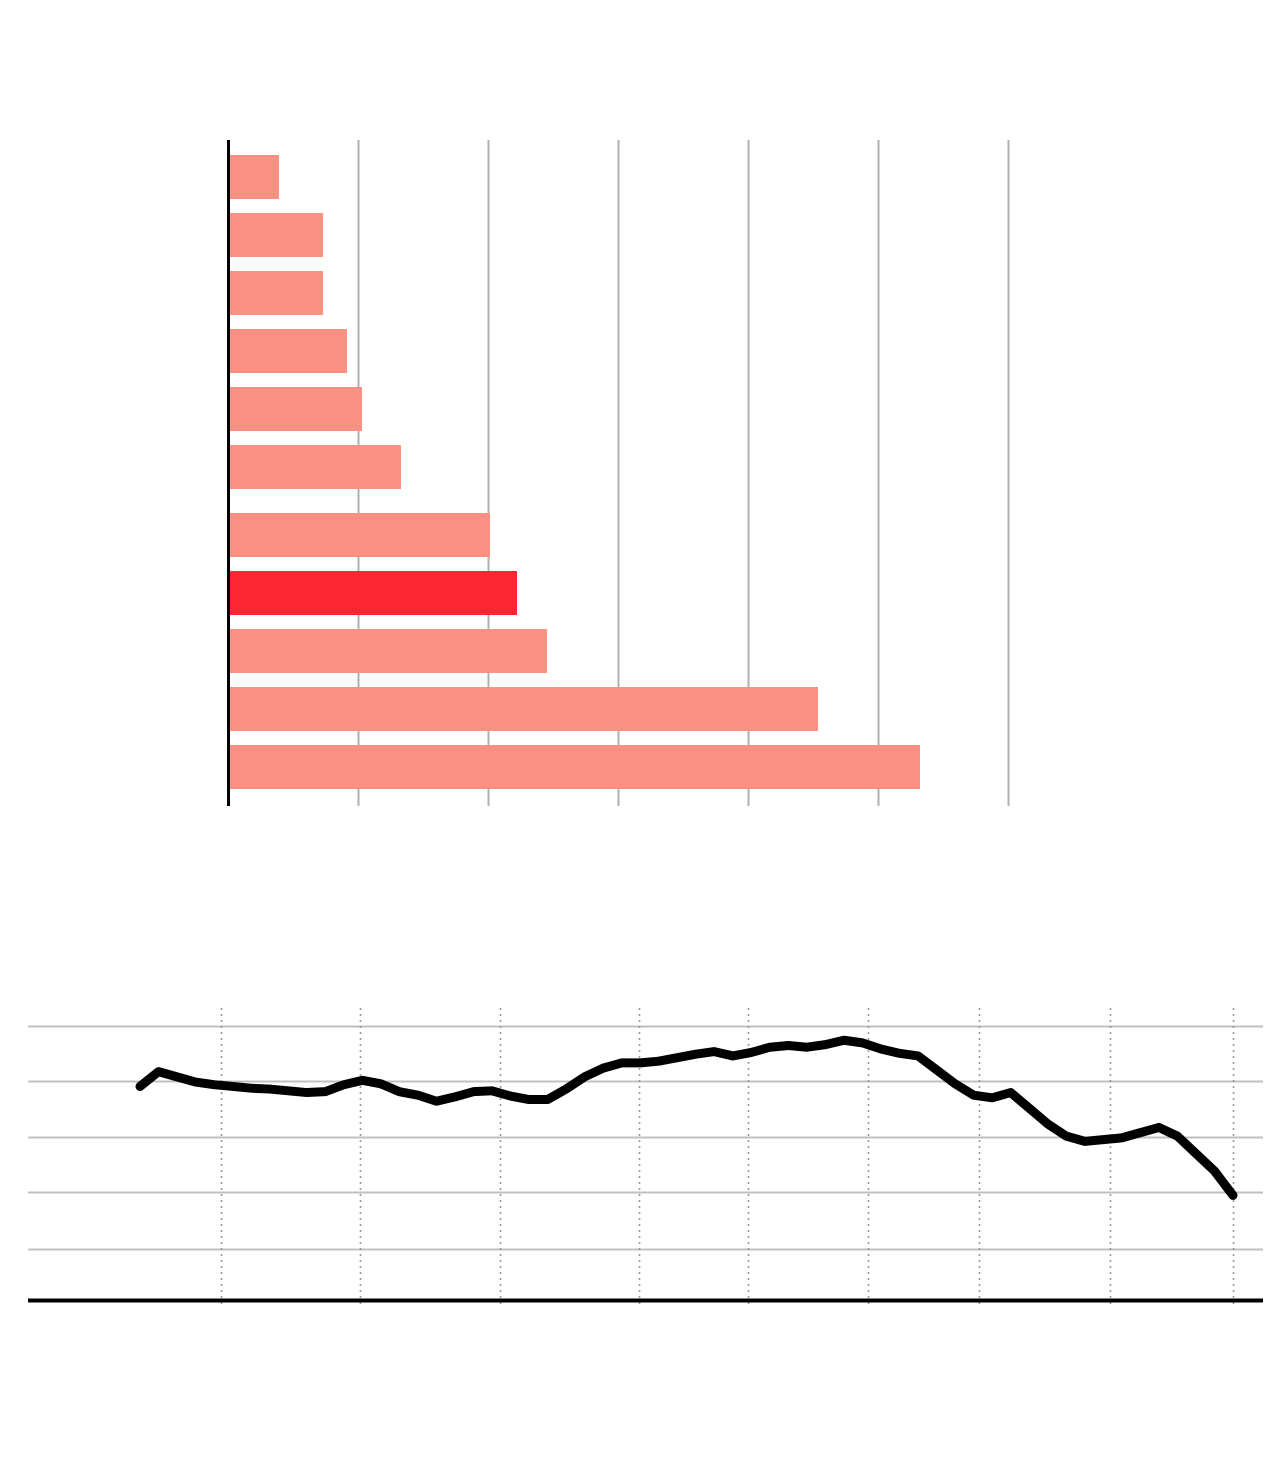 The width and height of the screenshot is (1280, 1472). I want to click on bar-highlighted, so click(372, 593).